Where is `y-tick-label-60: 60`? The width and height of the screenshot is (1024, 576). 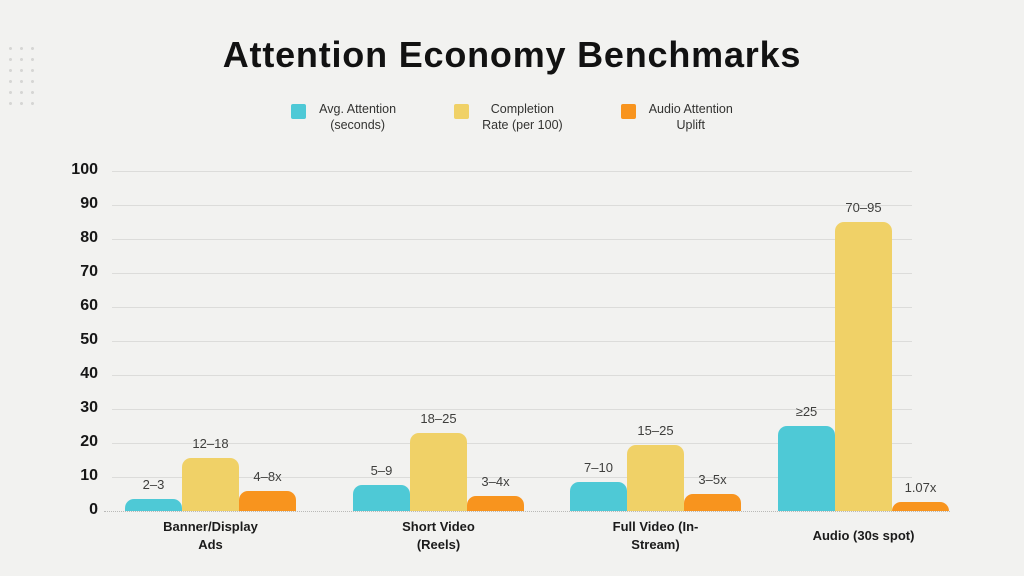
y-tick-label-60: 60 is located at coordinates (89, 305).